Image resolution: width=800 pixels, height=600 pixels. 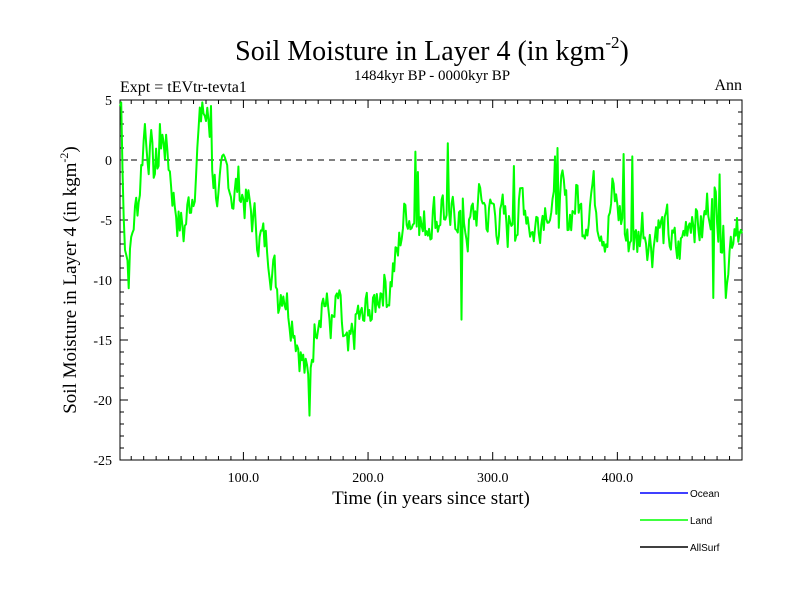 I want to click on x-axis-label: Time (in years since start), so click(x=431, y=498).